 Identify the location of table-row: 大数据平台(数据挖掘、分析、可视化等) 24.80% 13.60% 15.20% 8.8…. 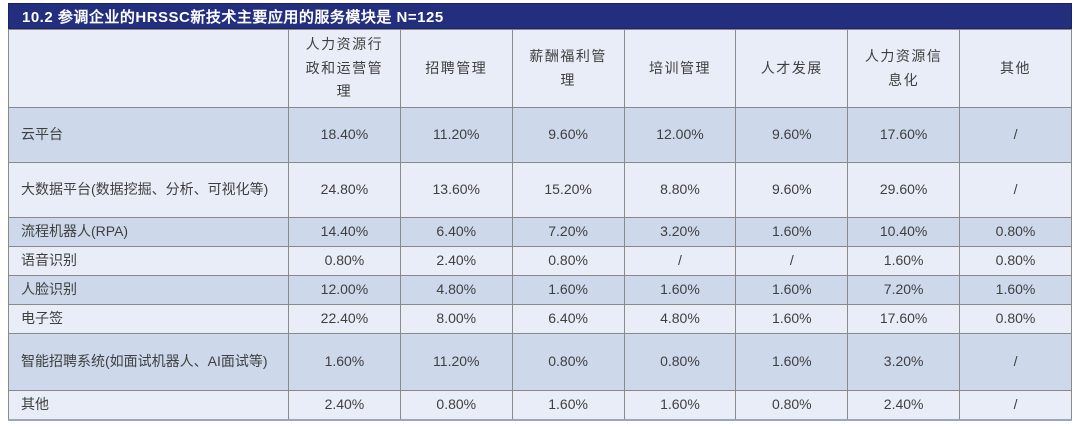
(540, 190).